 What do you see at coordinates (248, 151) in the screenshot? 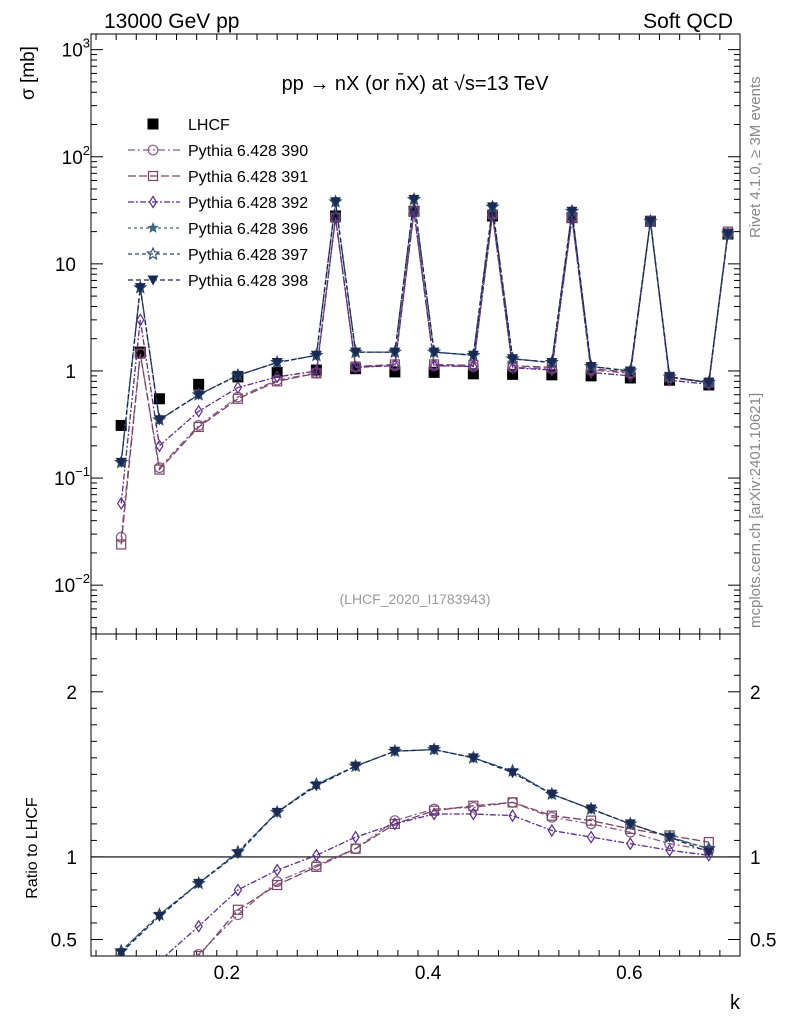
I see `legend-label: Pythia 6.428 390` at bounding box center [248, 151].